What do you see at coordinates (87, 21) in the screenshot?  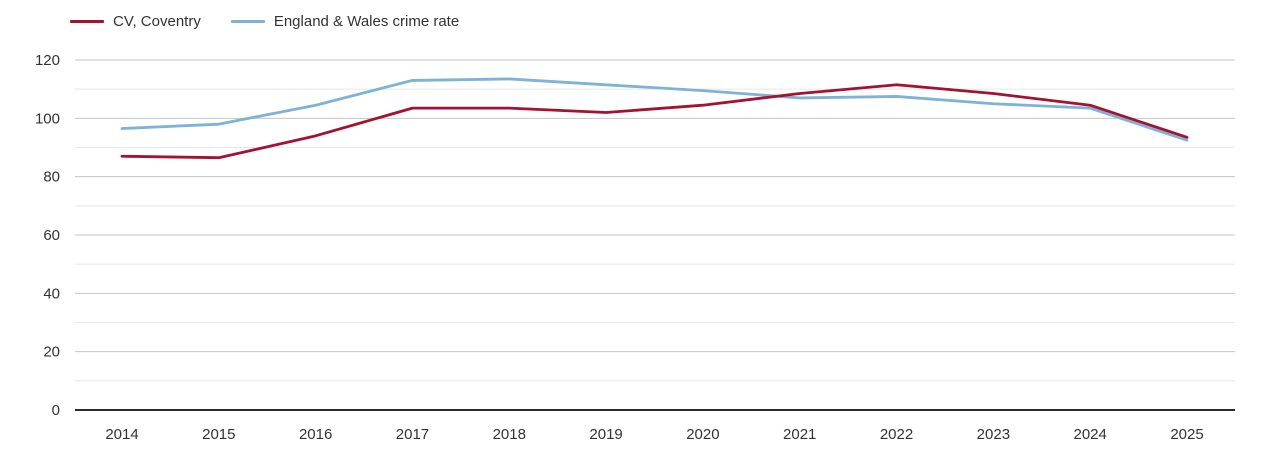 I see `legend-line-swatch-red` at bounding box center [87, 21].